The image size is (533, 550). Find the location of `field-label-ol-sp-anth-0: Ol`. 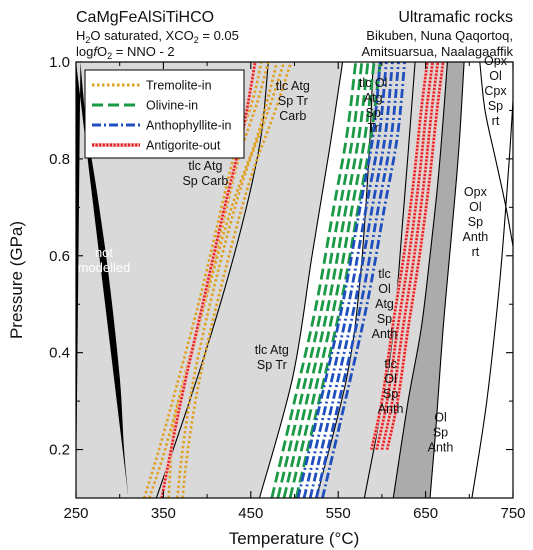

field-label-ol-sp-anth-0: Ol is located at coordinates (440, 418).